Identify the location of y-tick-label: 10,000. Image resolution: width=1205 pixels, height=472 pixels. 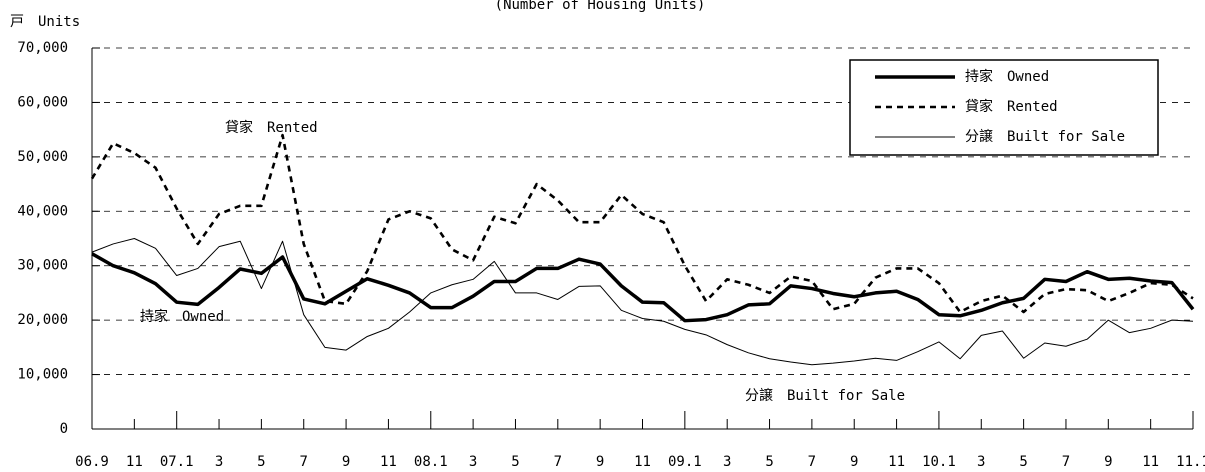
(42, 375).